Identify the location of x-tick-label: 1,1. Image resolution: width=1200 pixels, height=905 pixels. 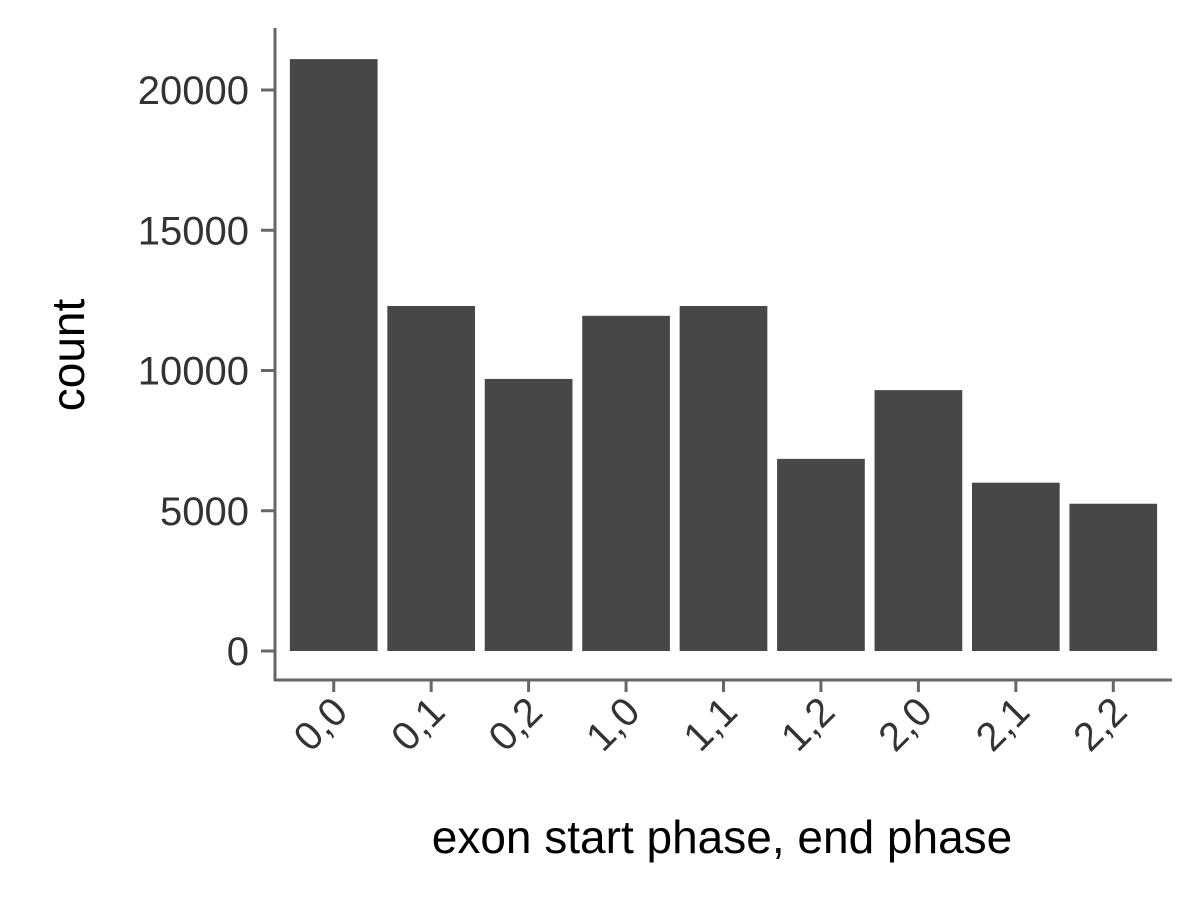
(710, 724).